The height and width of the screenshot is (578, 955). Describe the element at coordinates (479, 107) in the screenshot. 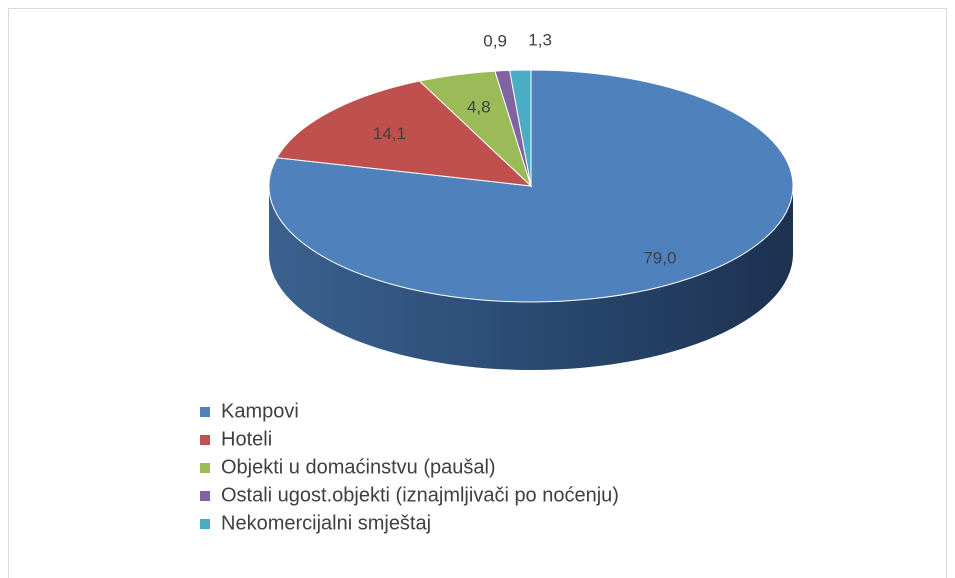

I see `data-label: 4,8` at that location.